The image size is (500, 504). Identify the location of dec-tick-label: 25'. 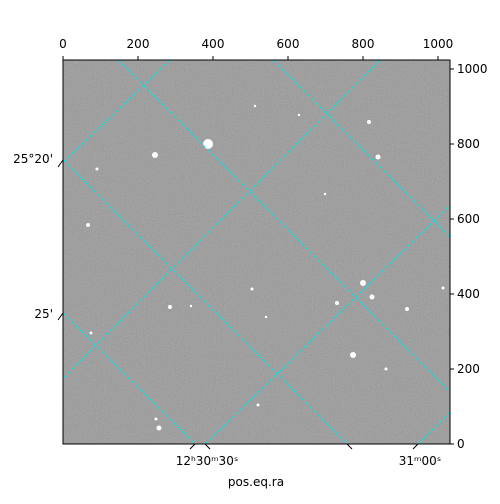
(43, 314).